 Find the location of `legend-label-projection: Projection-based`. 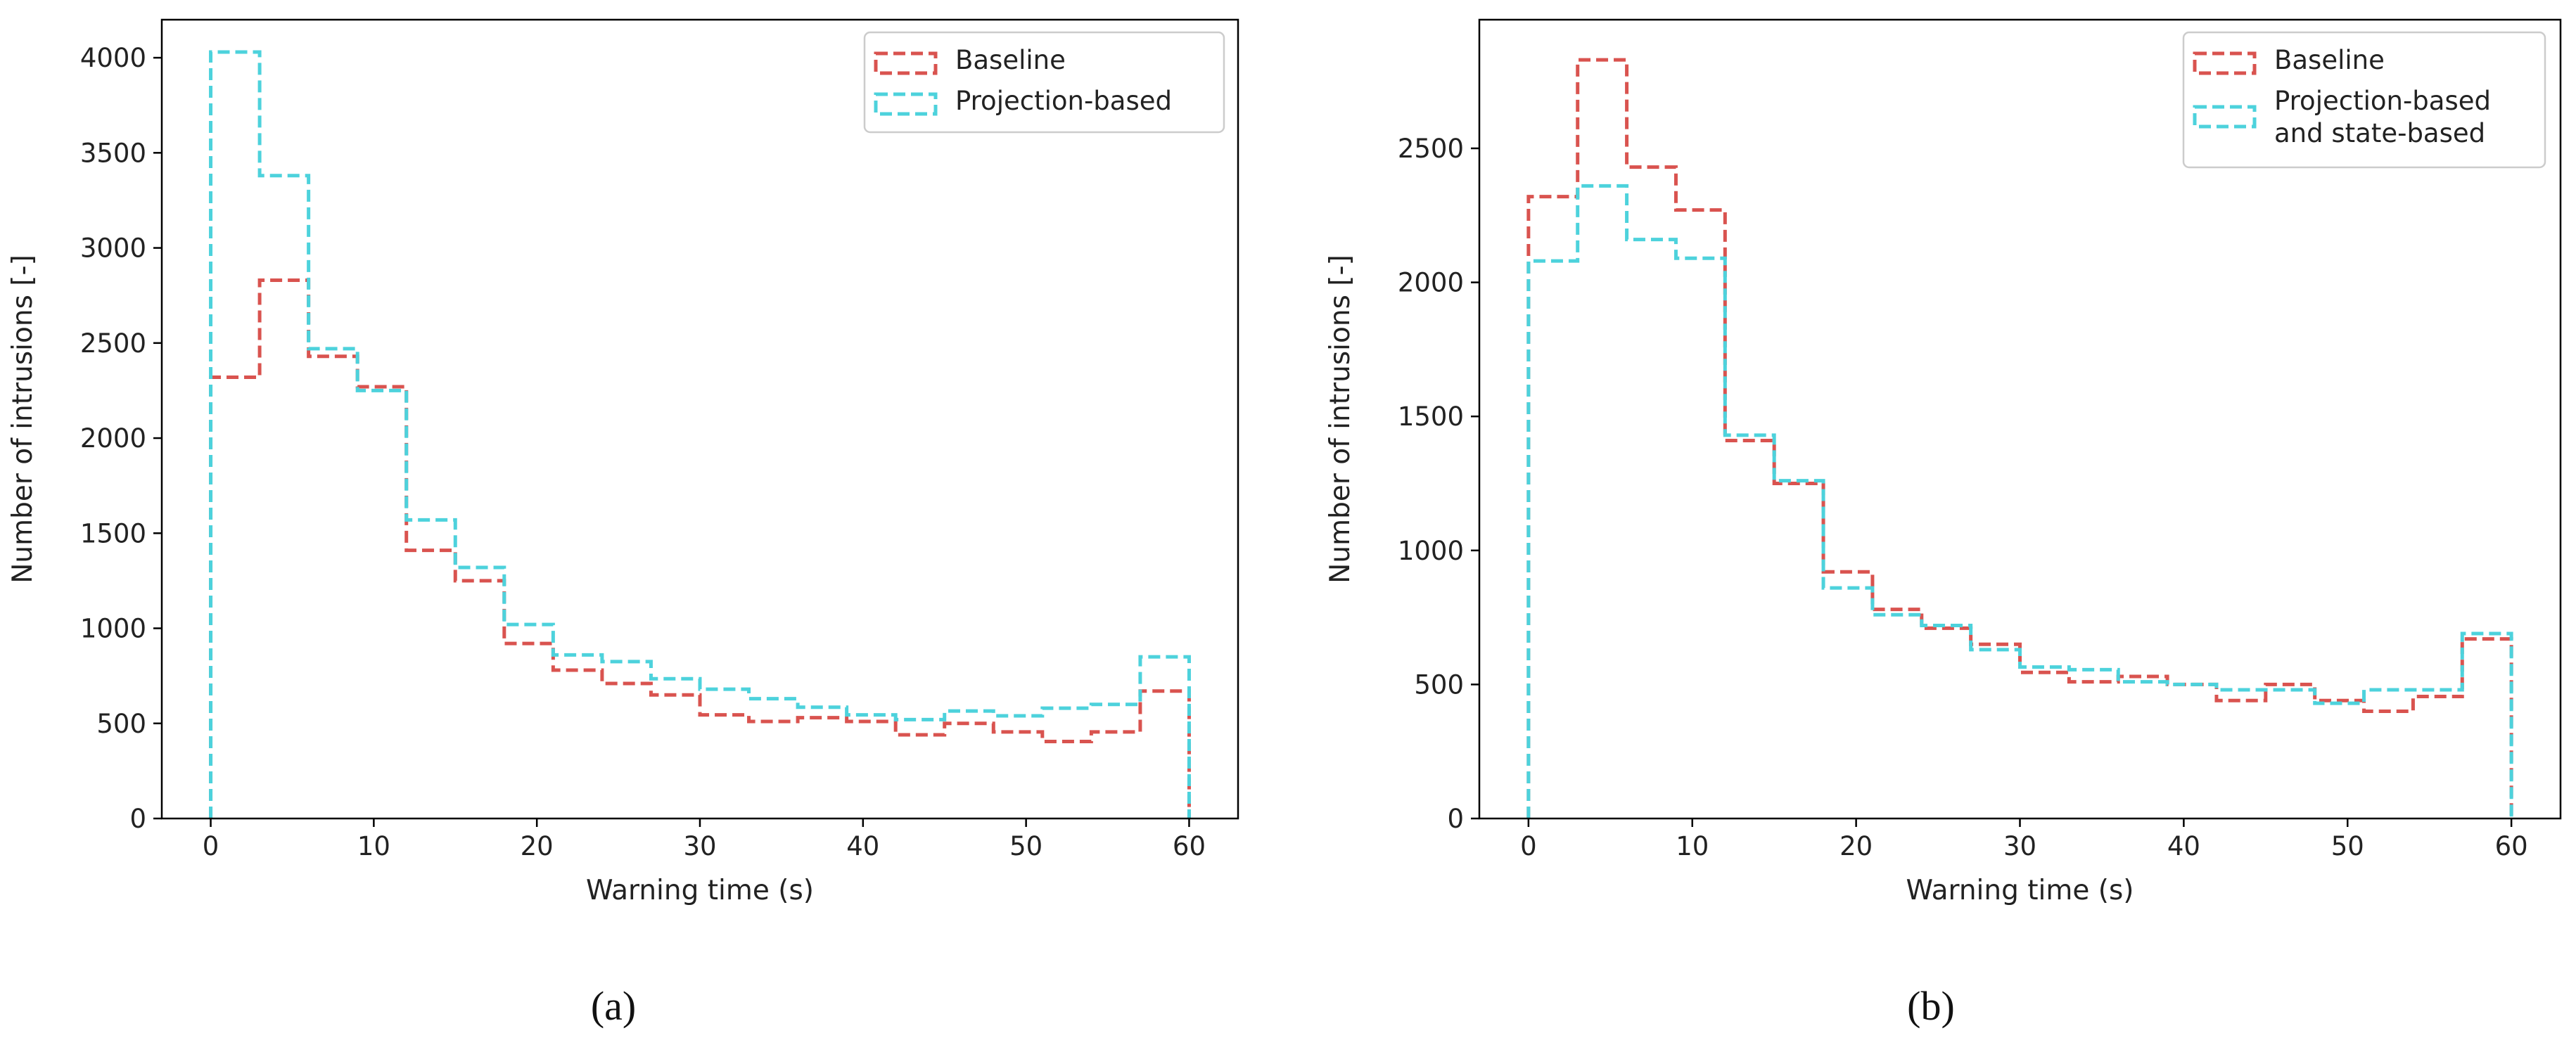

legend-label-projection: Projection-based is located at coordinates (1063, 101).